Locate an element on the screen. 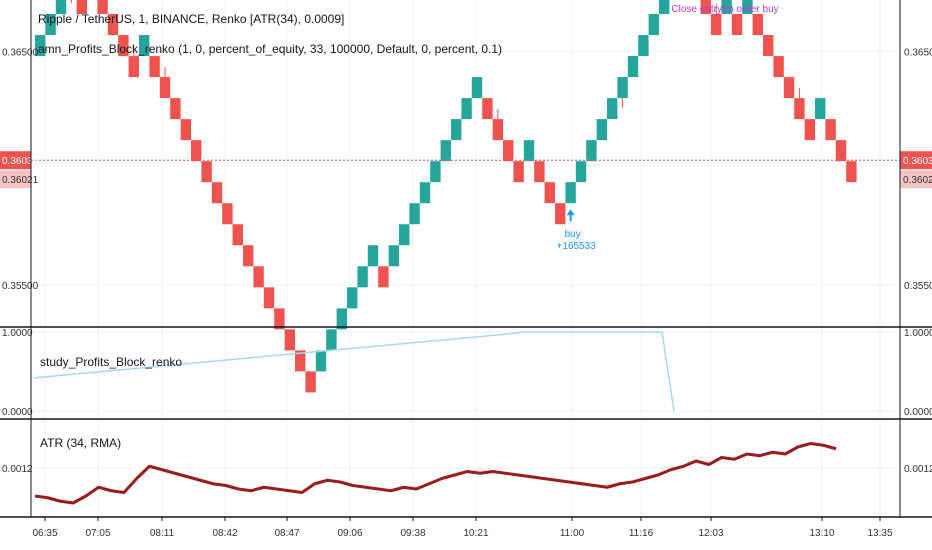 Image resolution: width=932 pixels, height=550 pixels. atr-legend: ATR (34, RMA) is located at coordinates (80, 443).